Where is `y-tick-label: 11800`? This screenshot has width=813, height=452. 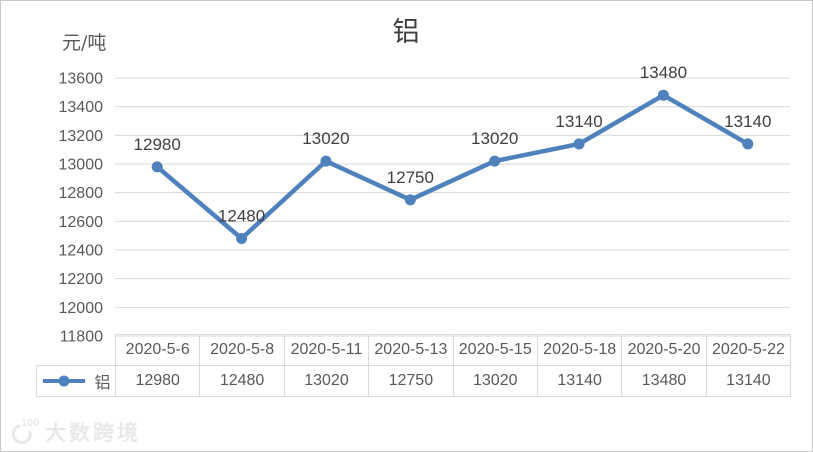
y-tick-label: 11800 is located at coordinates (81, 337).